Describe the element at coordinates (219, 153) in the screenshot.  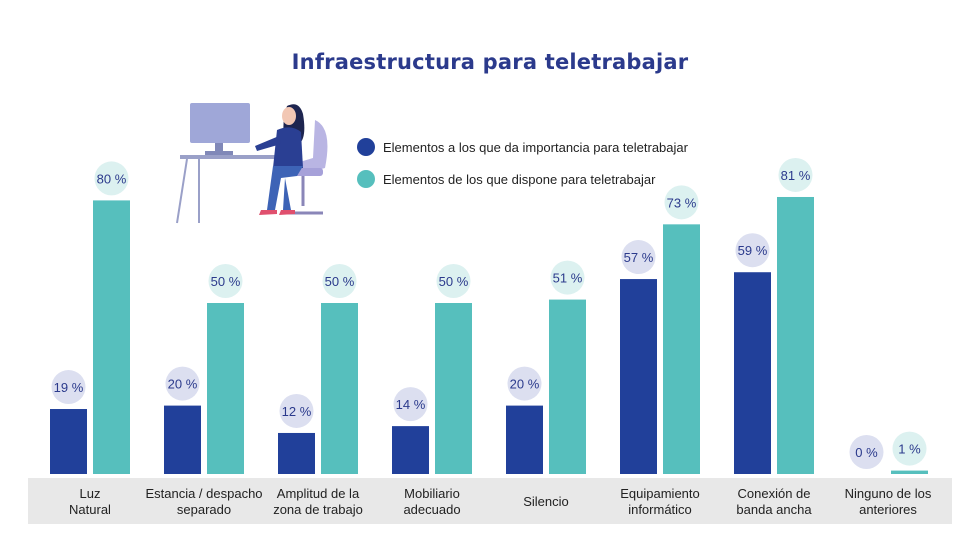
I see `monitor-base` at that location.